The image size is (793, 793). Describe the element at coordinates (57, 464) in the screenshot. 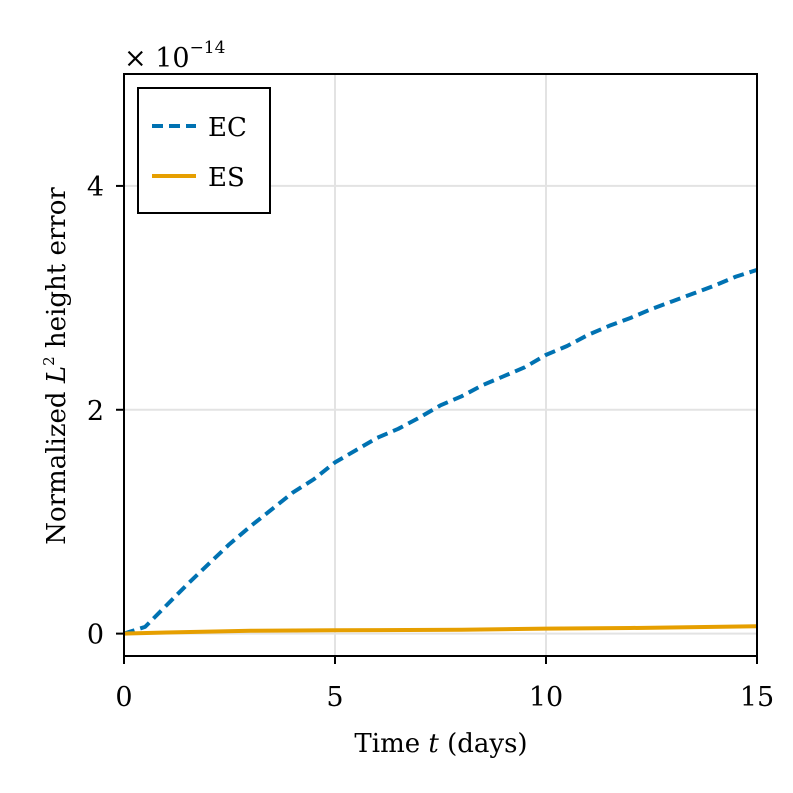

I see `y-axis-label-prefix: Normalized` at that location.